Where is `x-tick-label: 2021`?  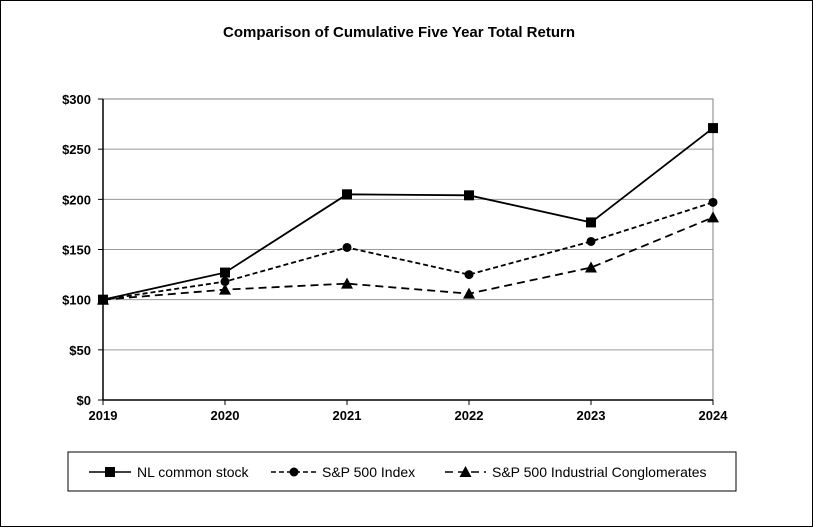 x-tick-label: 2021 is located at coordinates (347, 415).